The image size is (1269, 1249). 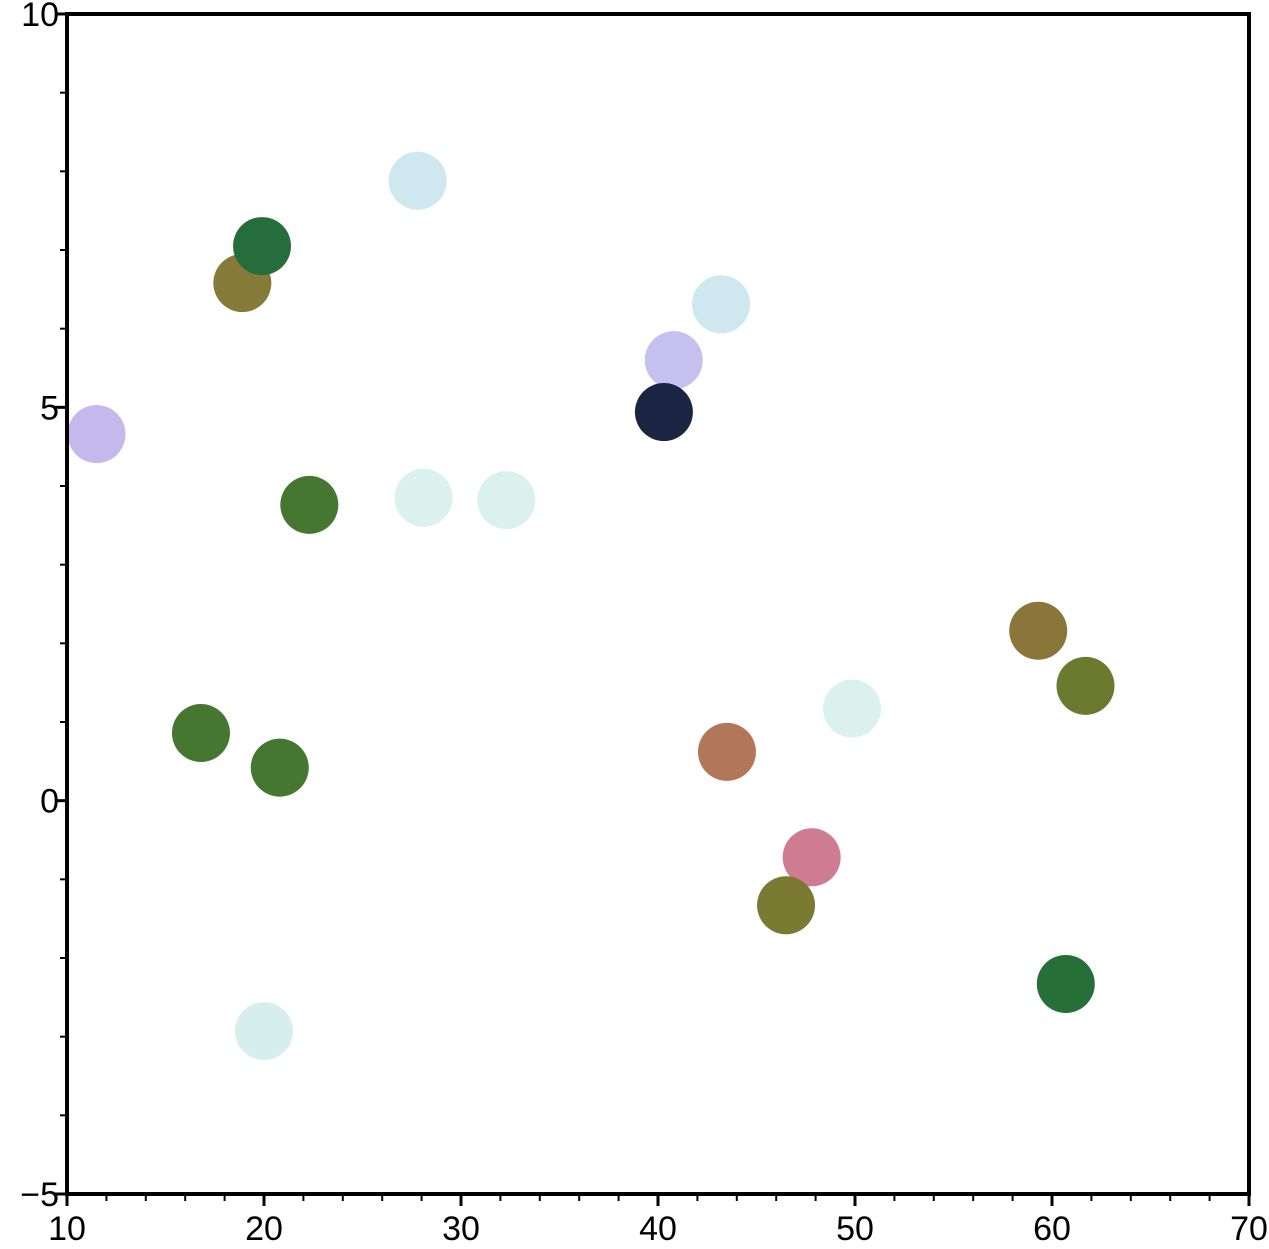 I want to click on y-tick-label: −5, so click(x=39, y=1195).